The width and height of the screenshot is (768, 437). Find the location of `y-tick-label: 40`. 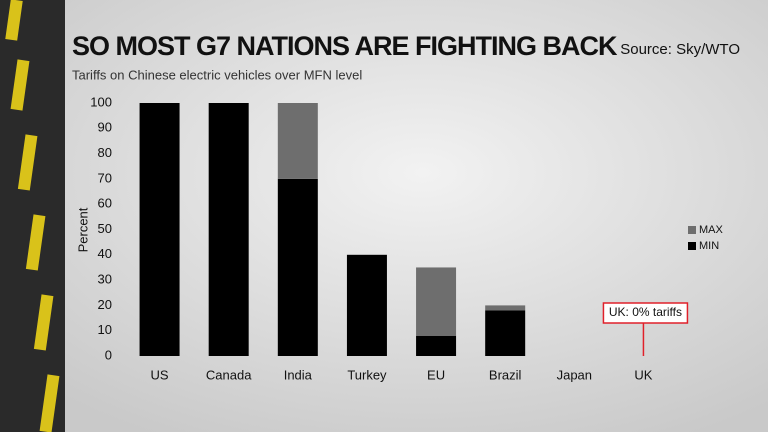

y-tick-label: 40 is located at coordinates (105, 253).